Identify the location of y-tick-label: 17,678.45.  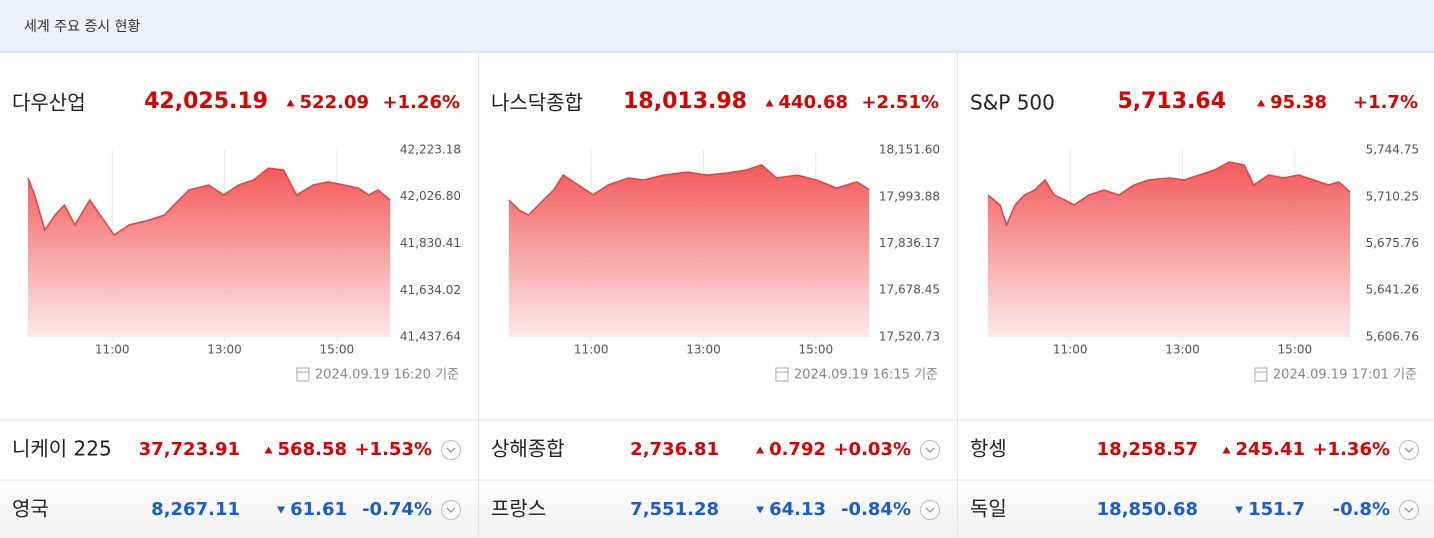
(909, 290).